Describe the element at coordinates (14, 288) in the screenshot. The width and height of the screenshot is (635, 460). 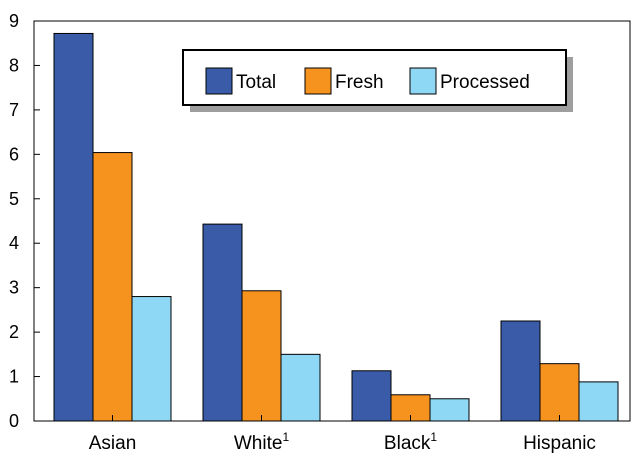
I see `y-tick-label: 3` at that location.